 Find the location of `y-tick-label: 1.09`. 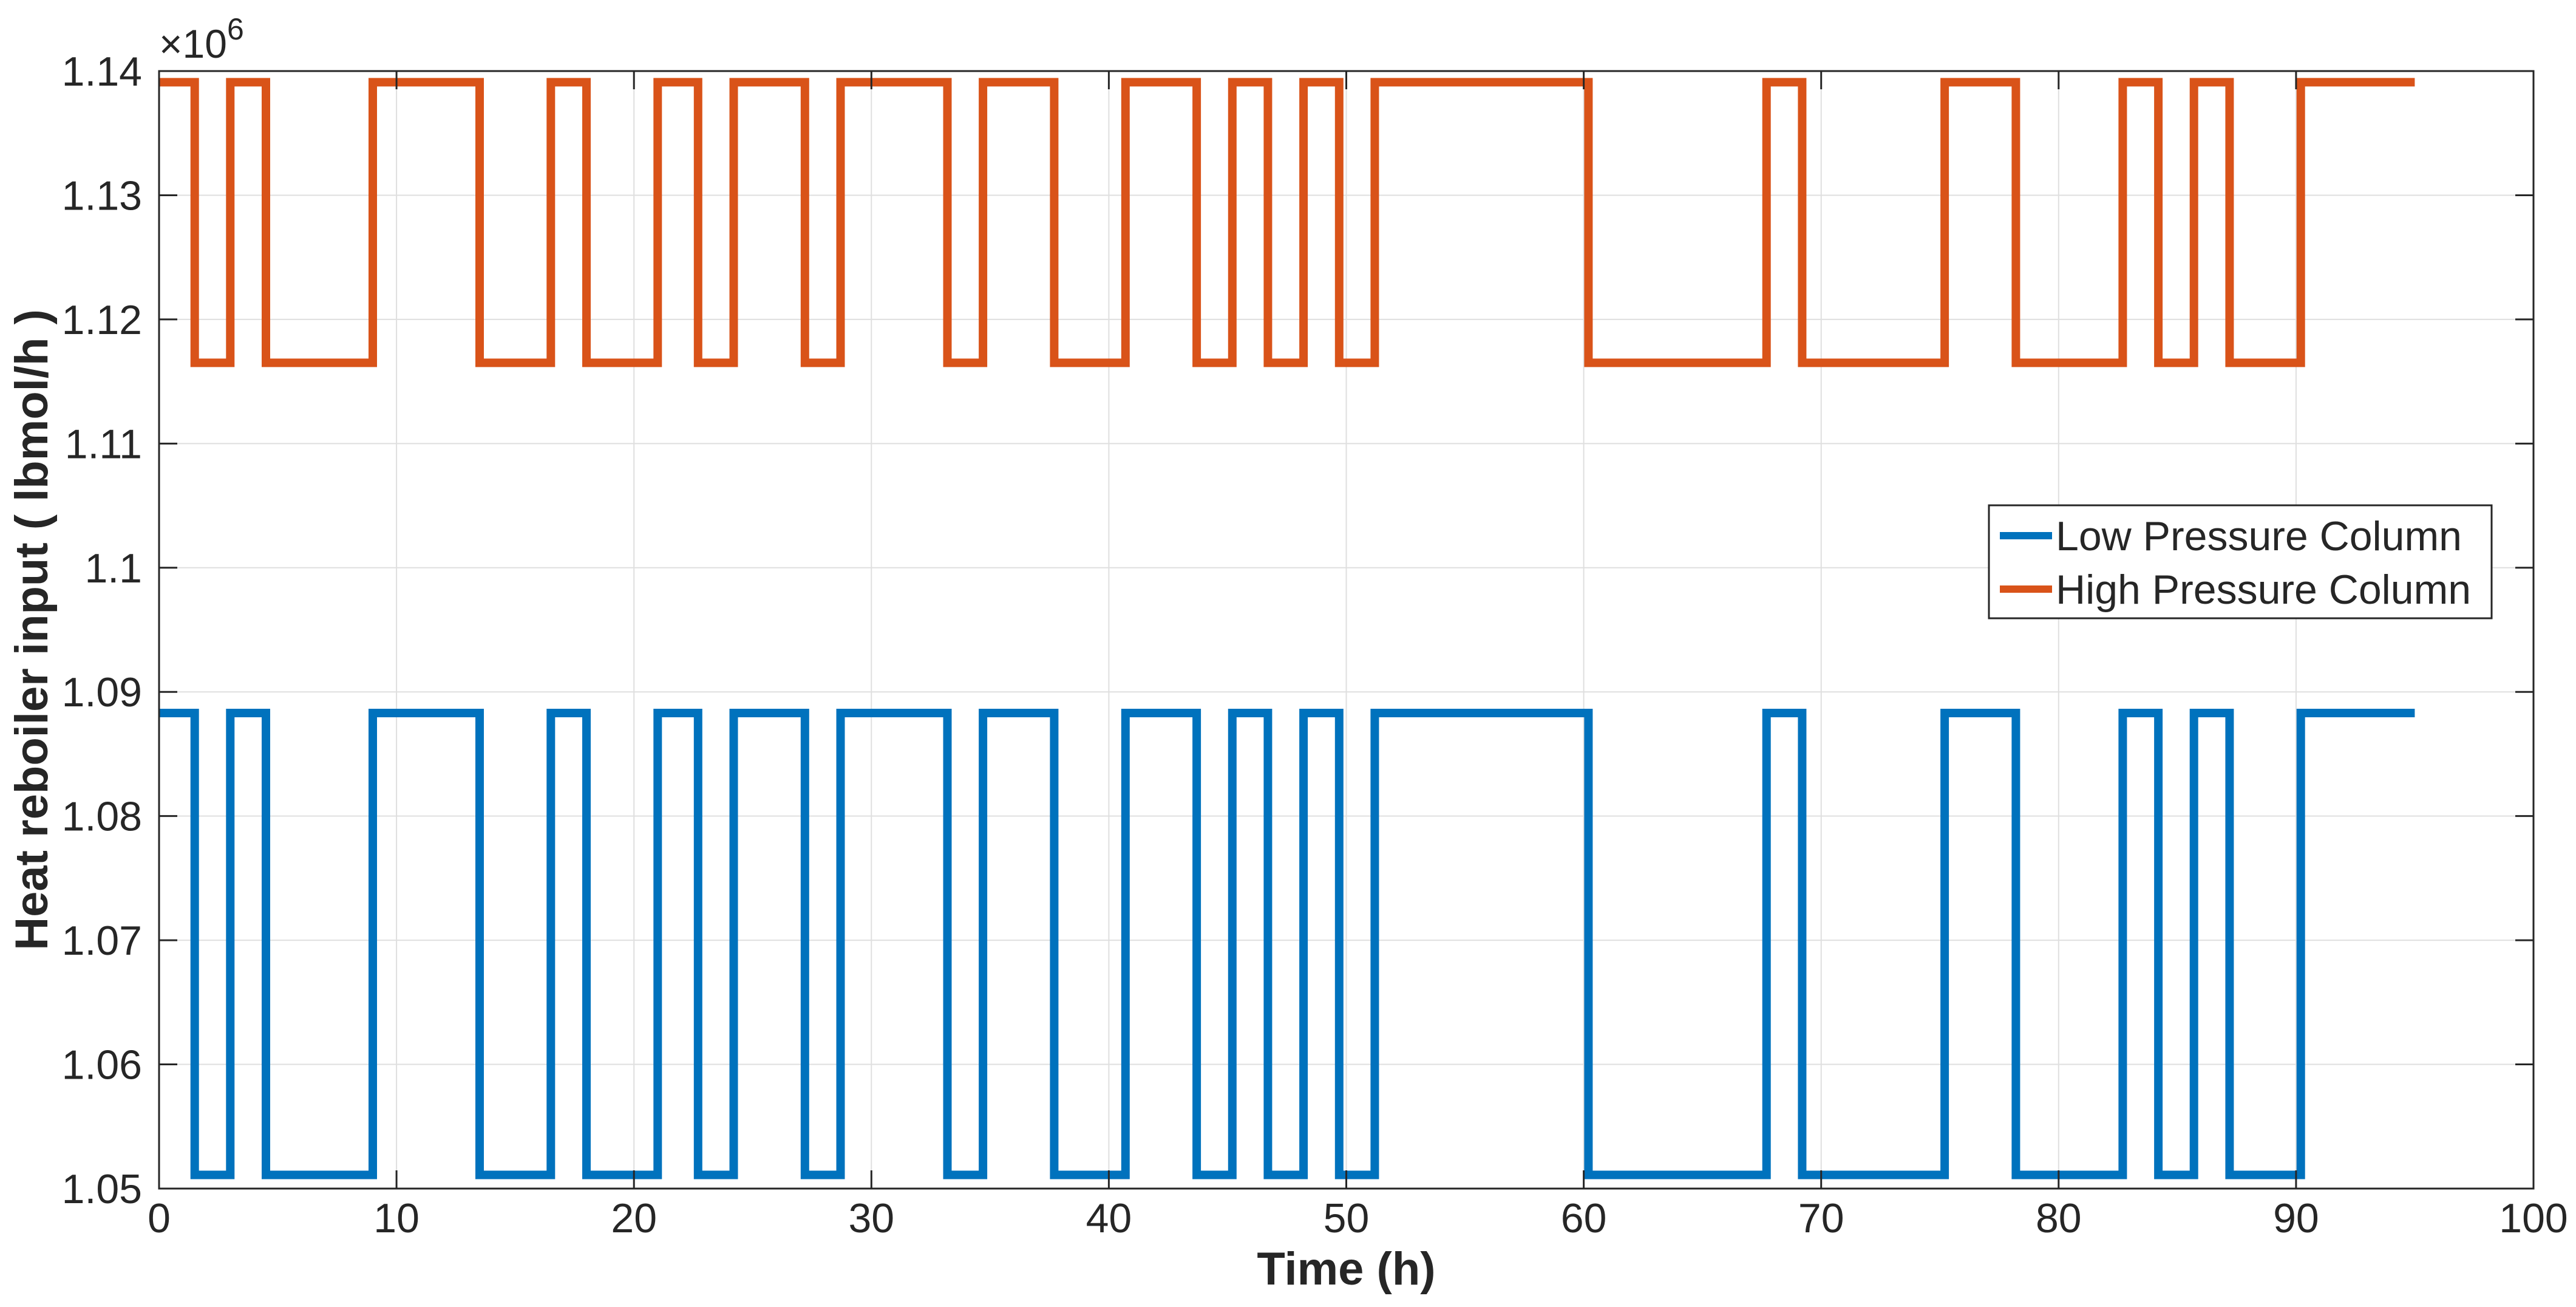

y-tick-label: 1.09 is located at coordinates (102, 692).